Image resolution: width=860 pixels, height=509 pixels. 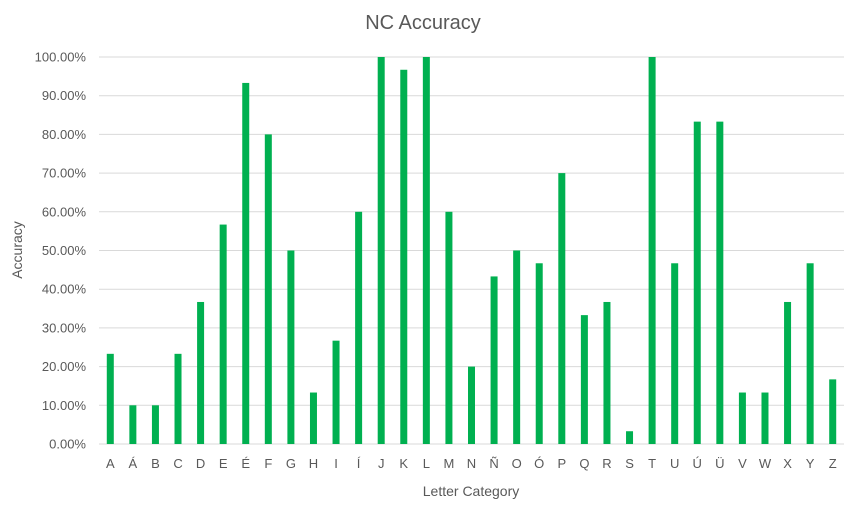 I want to click on x-tick-label: K, so click(x=403, y=463).